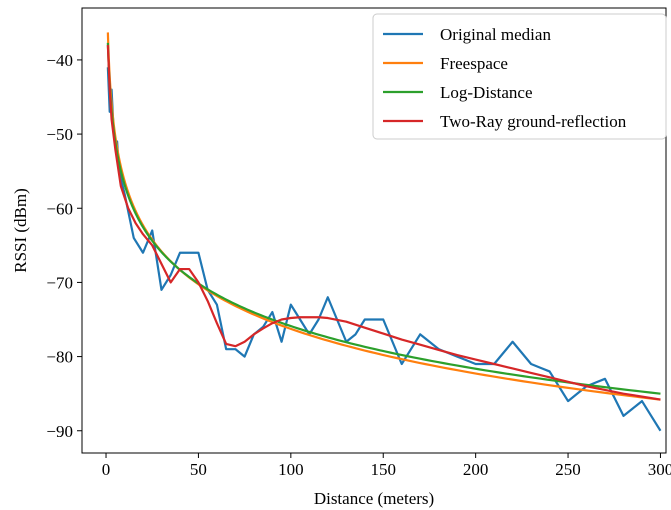 The image size is (671, 510). I want to click on legend-label: Two-Ray ground-reflection, so click(533, 121).